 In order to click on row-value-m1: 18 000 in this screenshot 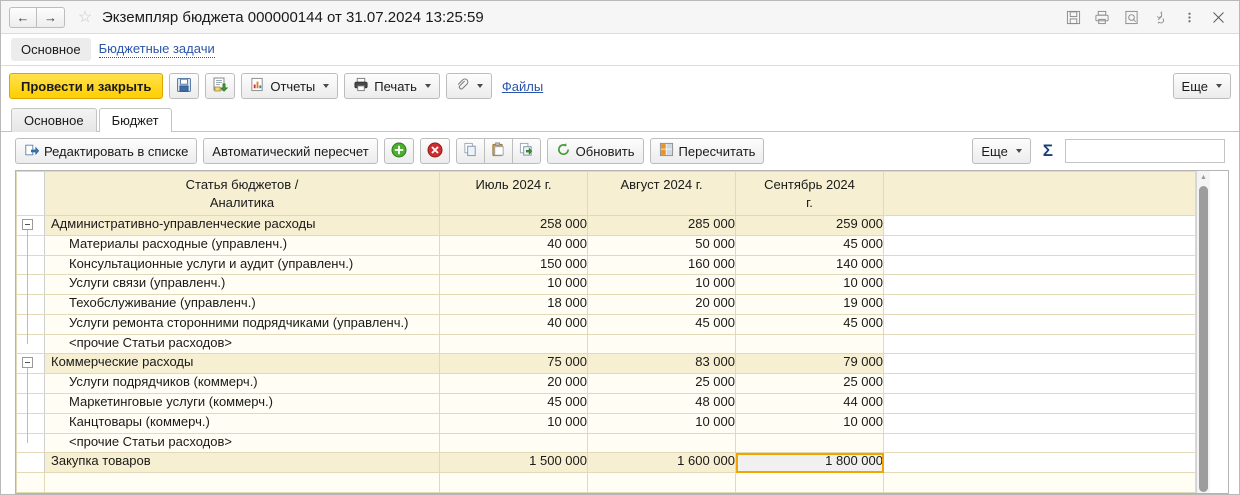, I will do `click(513, 304)`.